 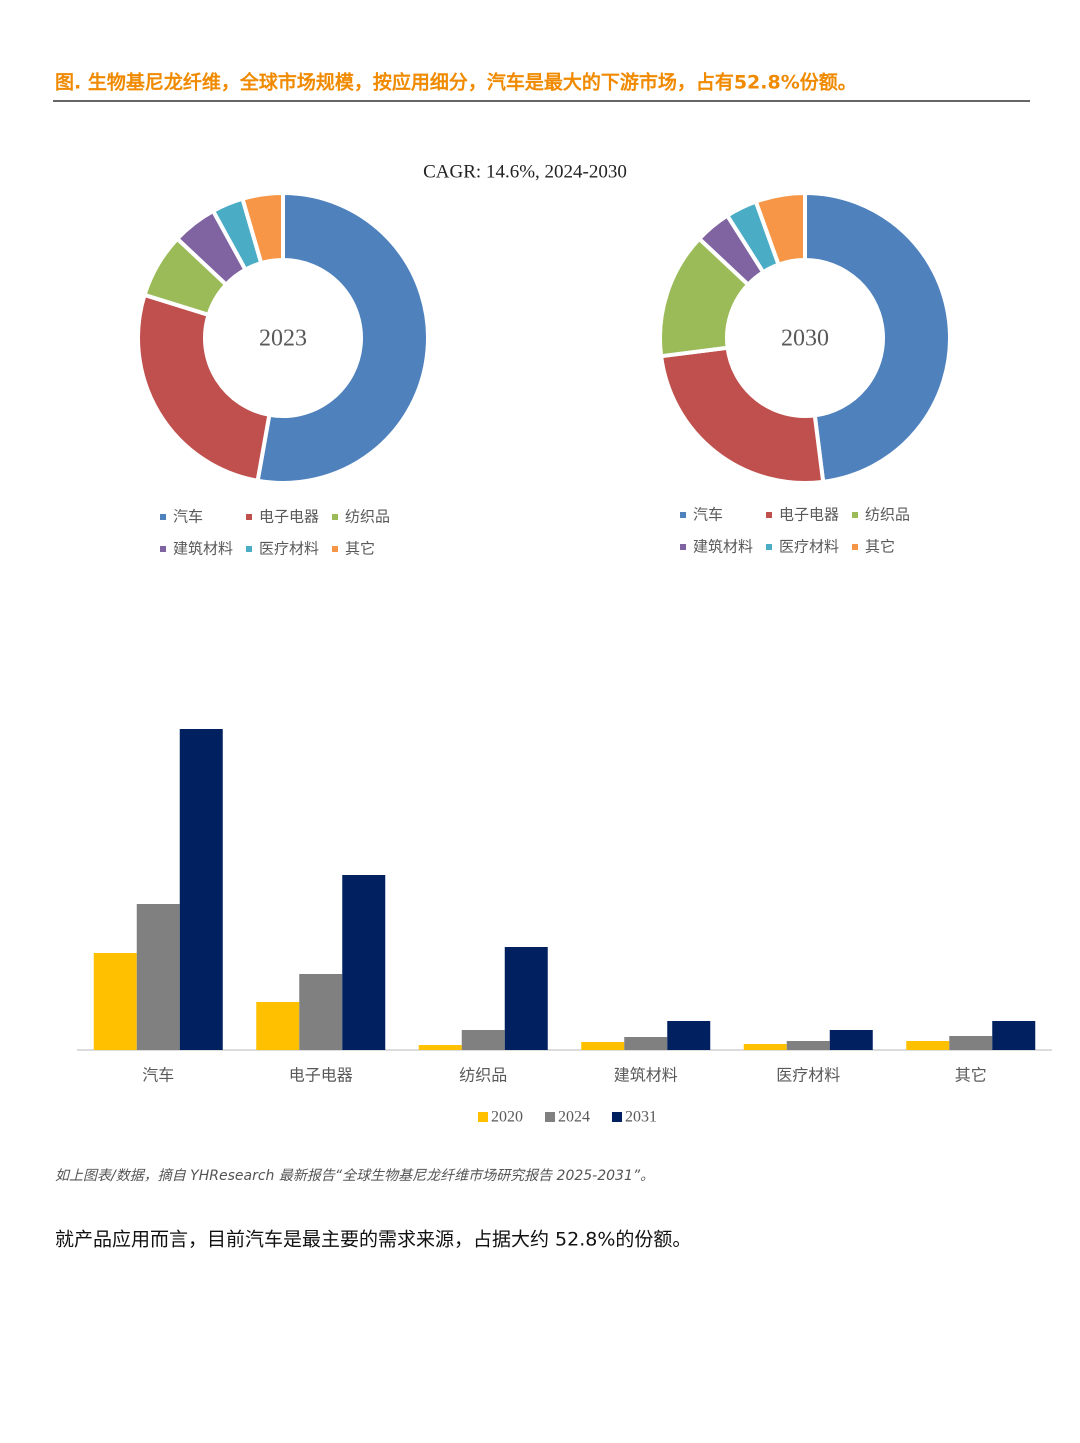 What do you see at coordinates (507, 1117) in the screenshot?
I see `legend-label: 2020` at bounding box center [507, 1117].